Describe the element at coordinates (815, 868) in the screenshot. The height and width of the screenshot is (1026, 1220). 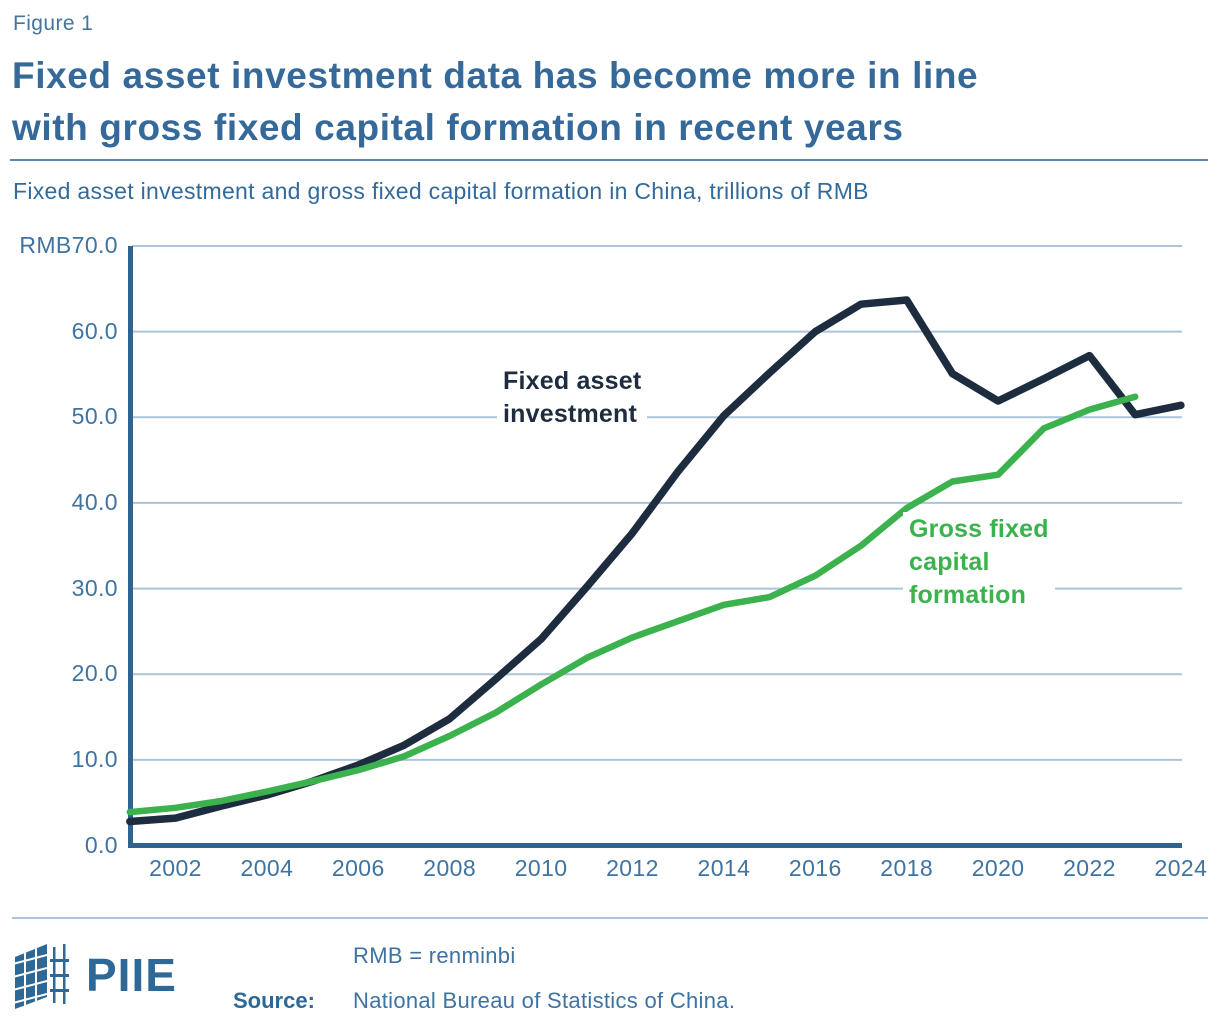
I see `x-tick-label-2016: 2016` at that location.